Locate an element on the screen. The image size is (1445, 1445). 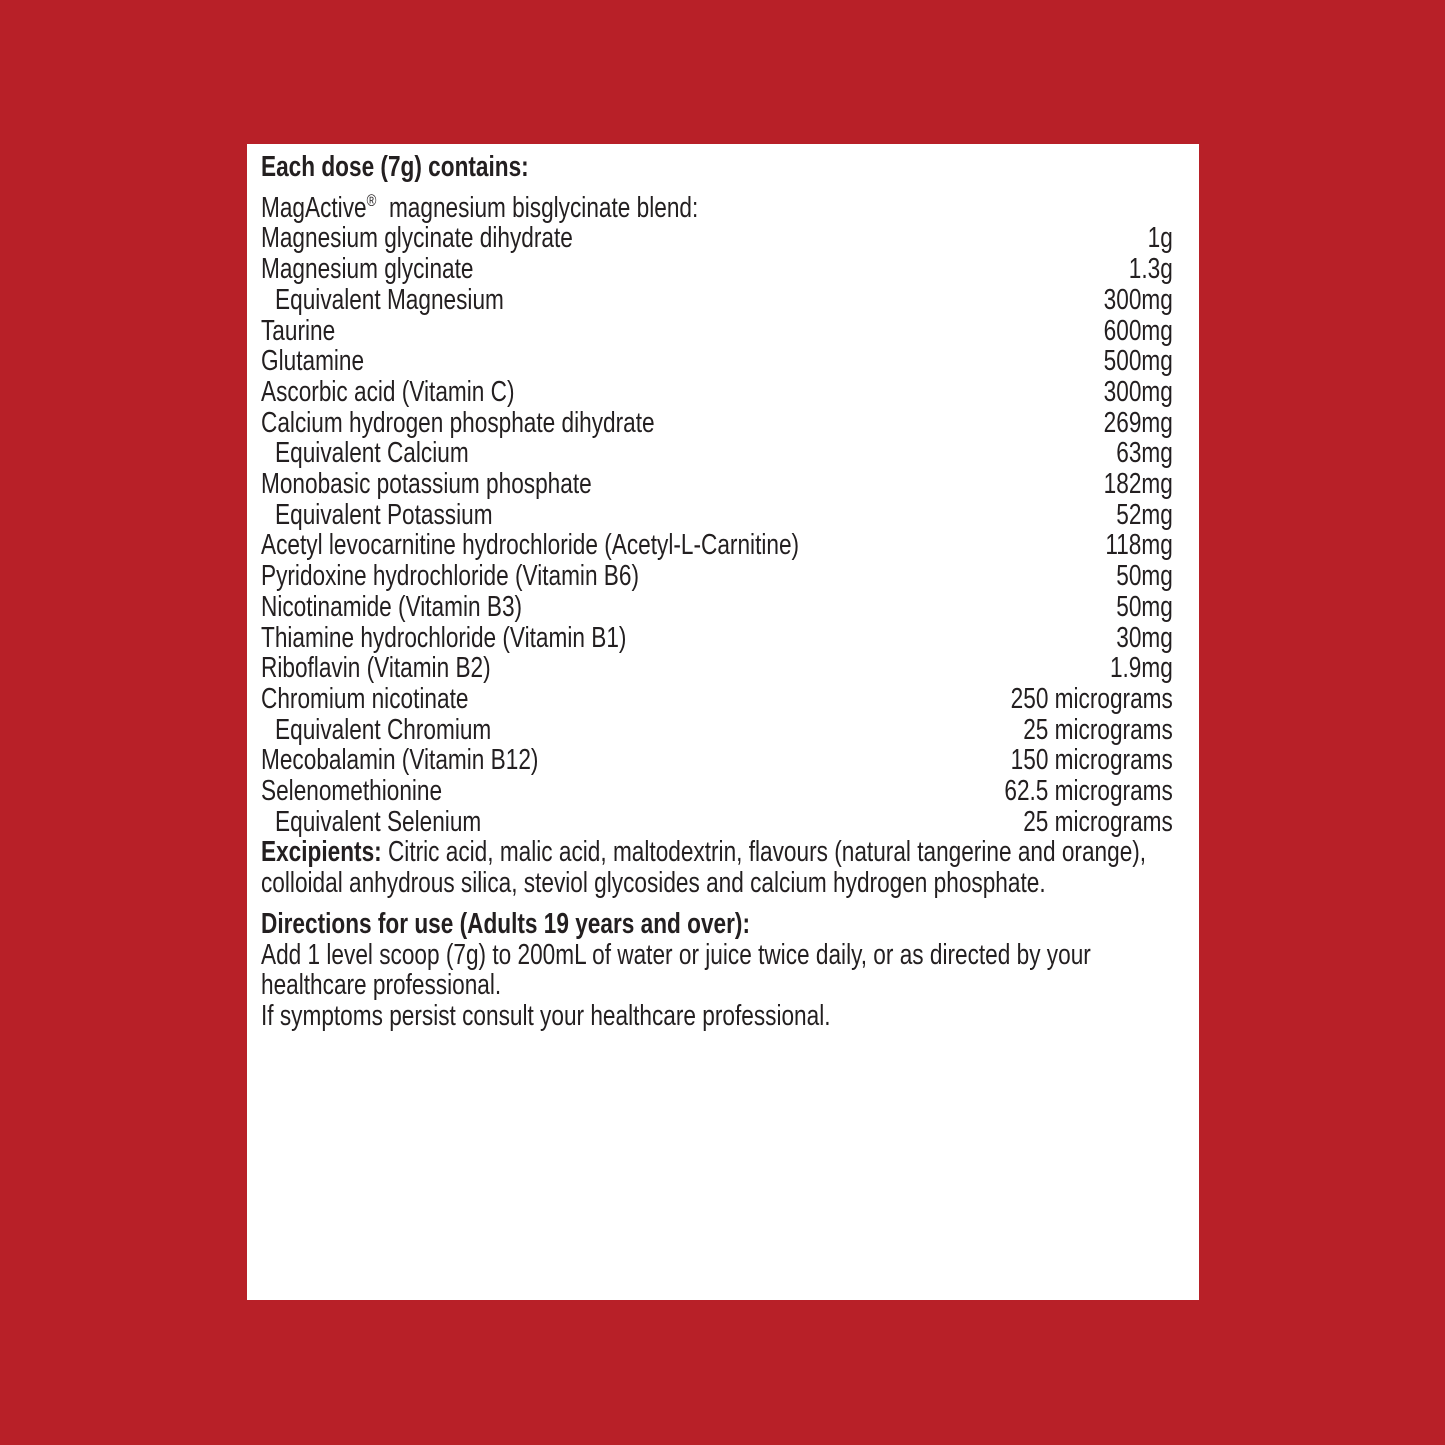
ingredient-amount: 1g is located at coordinates (1160, 238).